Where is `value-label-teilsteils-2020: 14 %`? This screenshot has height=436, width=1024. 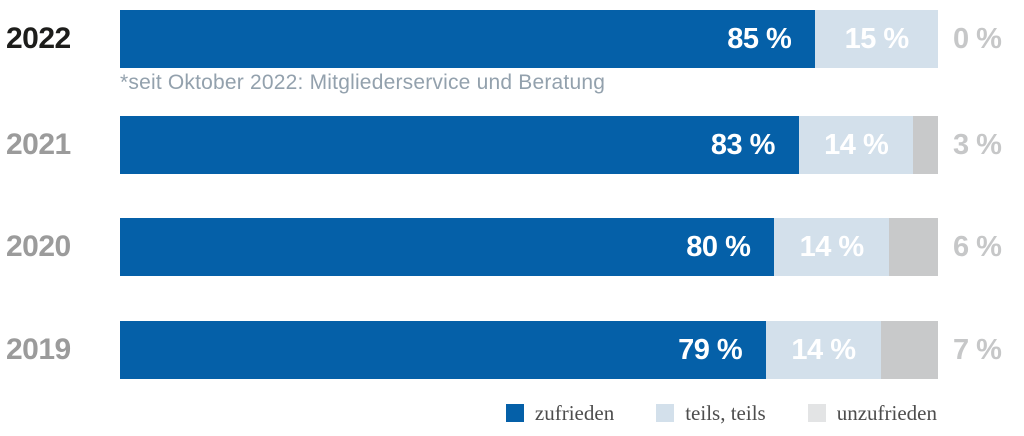
value-label-teilsteils-2020: 14 % is located at coordinates (832, 246).